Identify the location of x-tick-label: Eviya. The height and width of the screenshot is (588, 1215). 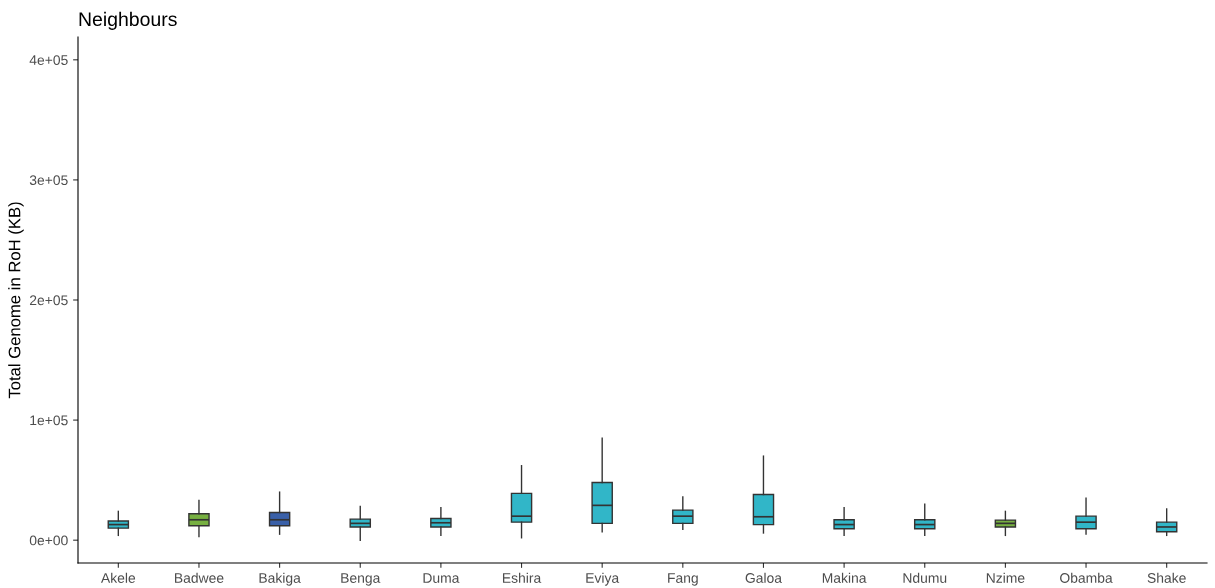
(603, 579).